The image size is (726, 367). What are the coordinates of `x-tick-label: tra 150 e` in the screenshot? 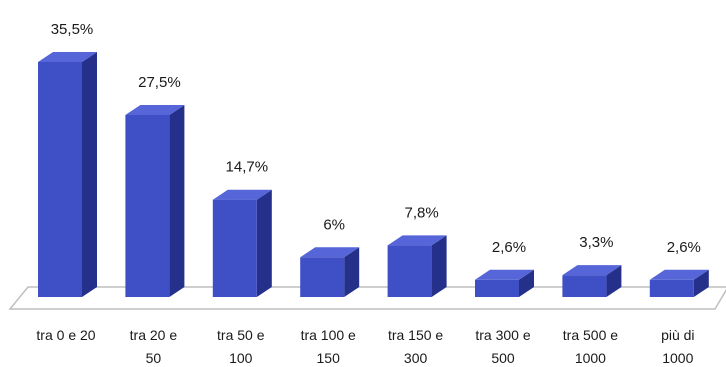 It's located at (415, 335).